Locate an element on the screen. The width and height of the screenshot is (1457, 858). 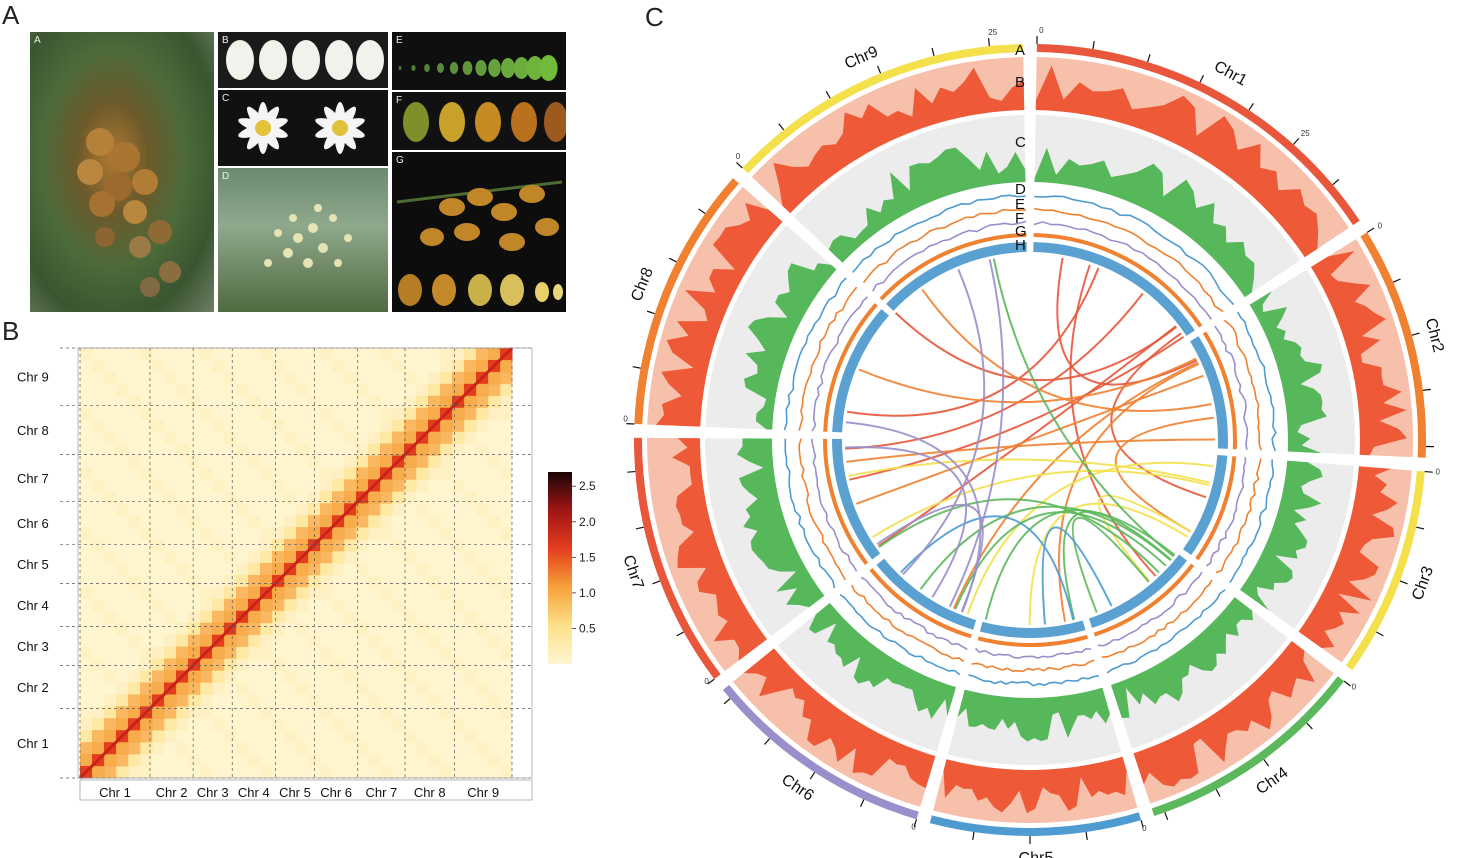
panel-a-label: A is located at coordinates (11, 15).